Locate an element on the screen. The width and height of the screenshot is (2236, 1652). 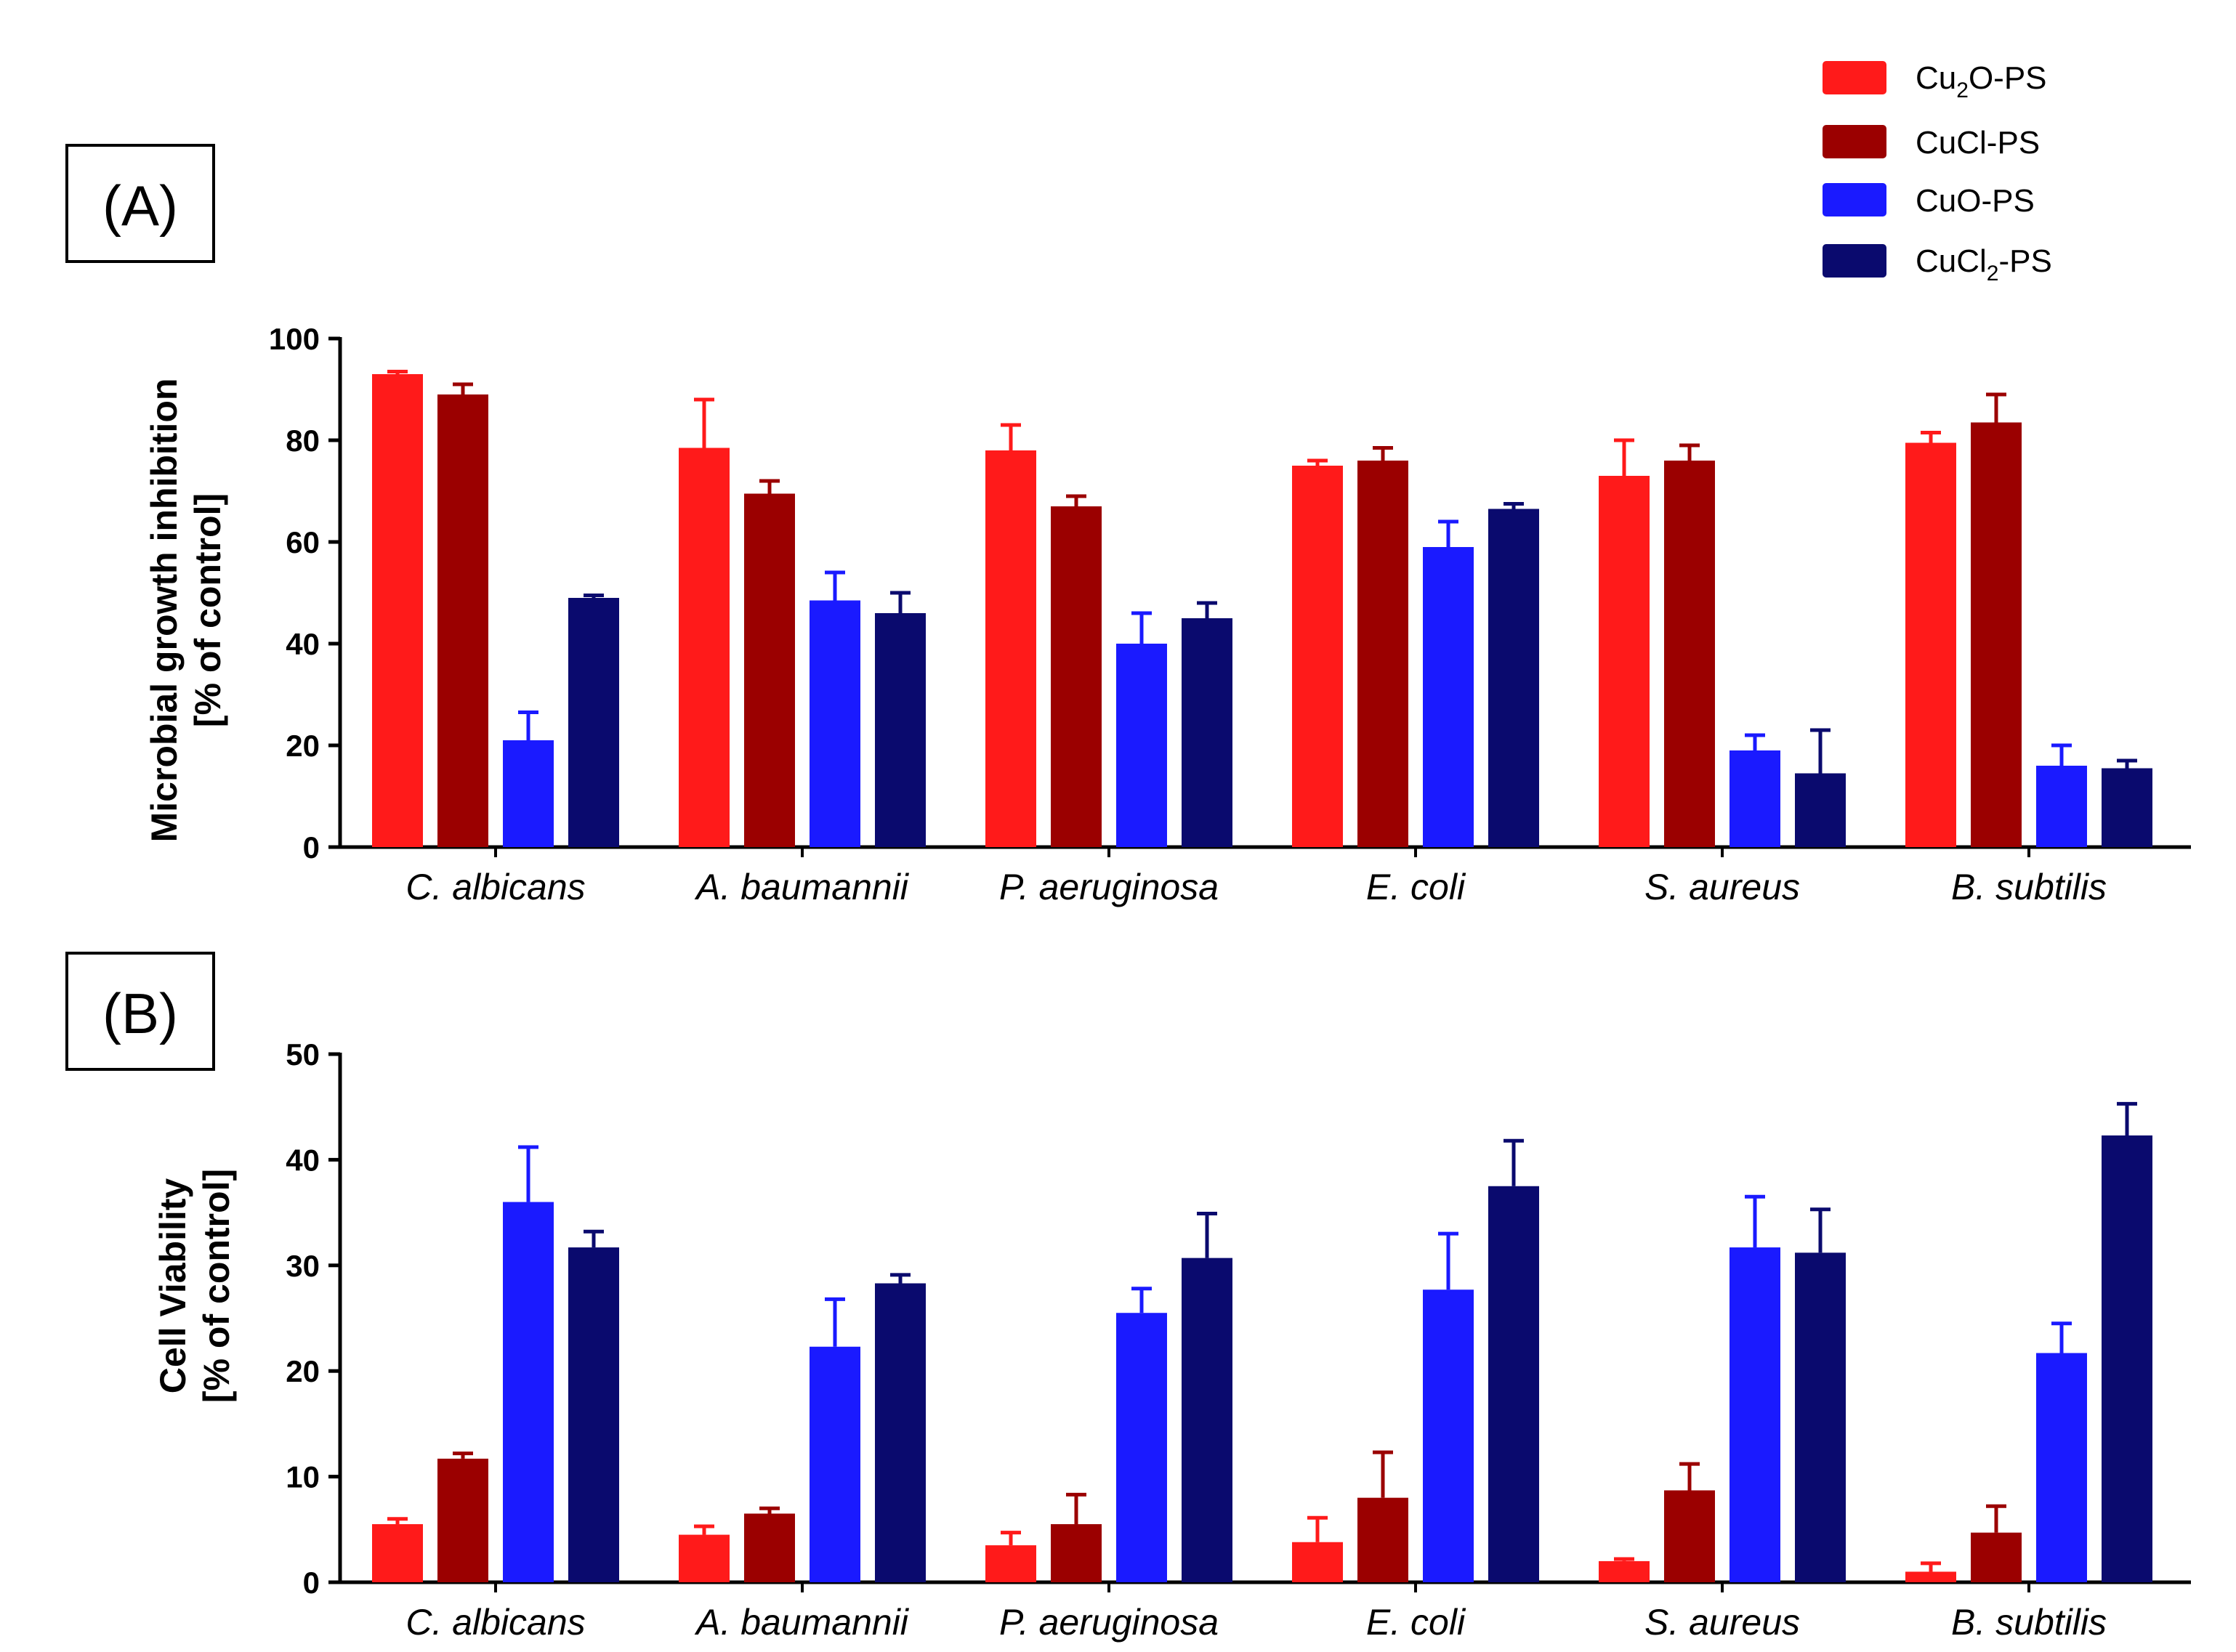
legend-item-cu2o: Cu2O-PS is located at coordinates (1935, 81).